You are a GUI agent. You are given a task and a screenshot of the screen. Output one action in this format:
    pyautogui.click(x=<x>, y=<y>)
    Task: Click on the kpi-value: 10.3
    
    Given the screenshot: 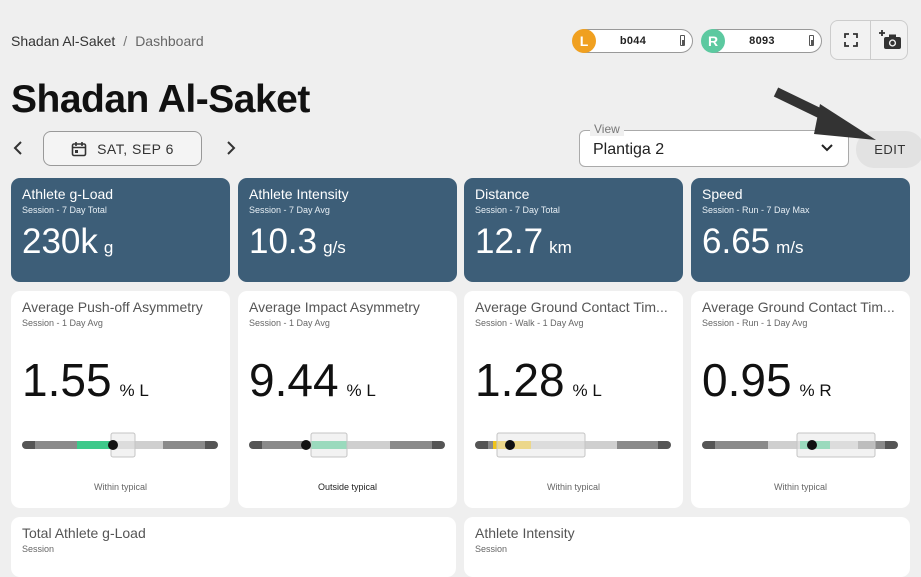 What is the action you would take?
    pyautogui.click(x=283, y=241)
    